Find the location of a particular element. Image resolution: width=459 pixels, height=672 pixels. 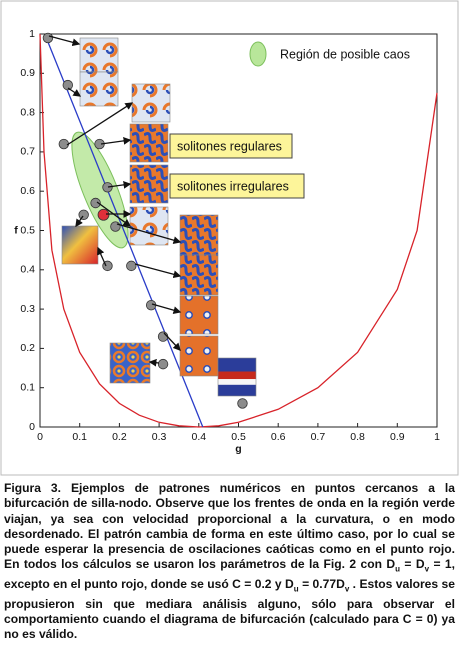

caption-text: = D is located at coordinates (412, 564).